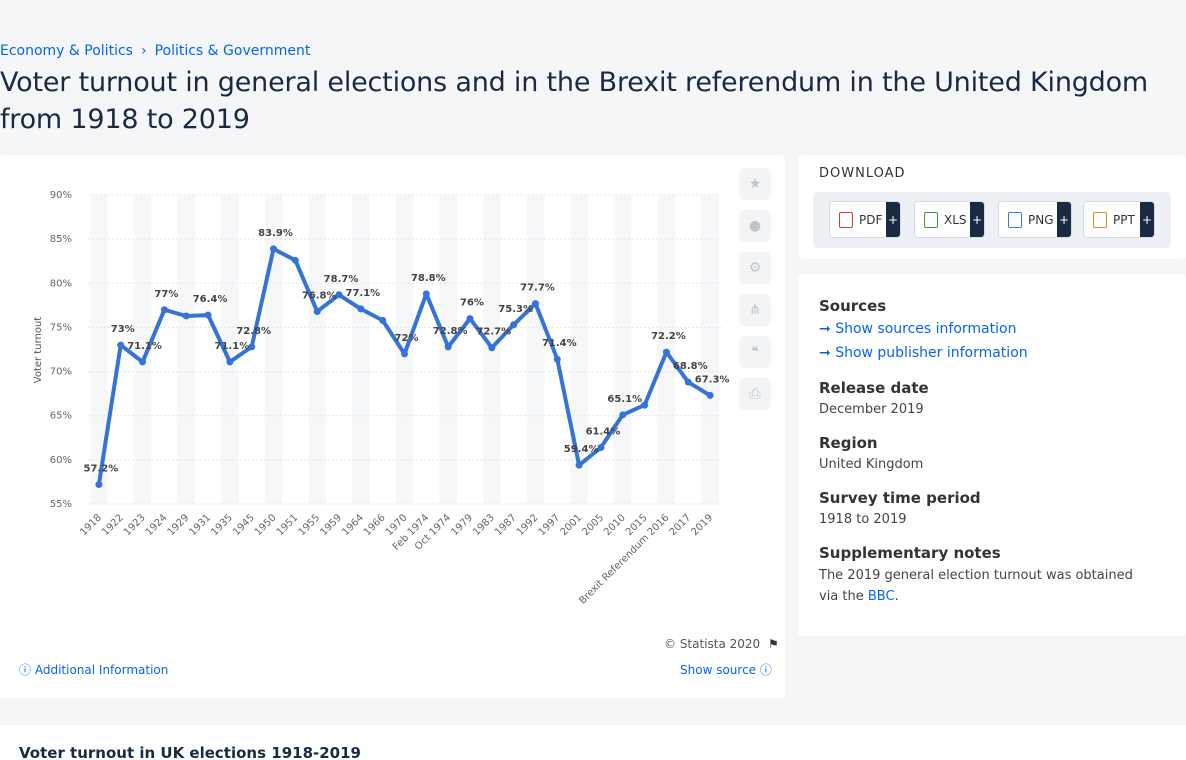 The width and height of the screenshot is (1186, 760). I want to click on gear-icon: ⚙, so click(755, 268).